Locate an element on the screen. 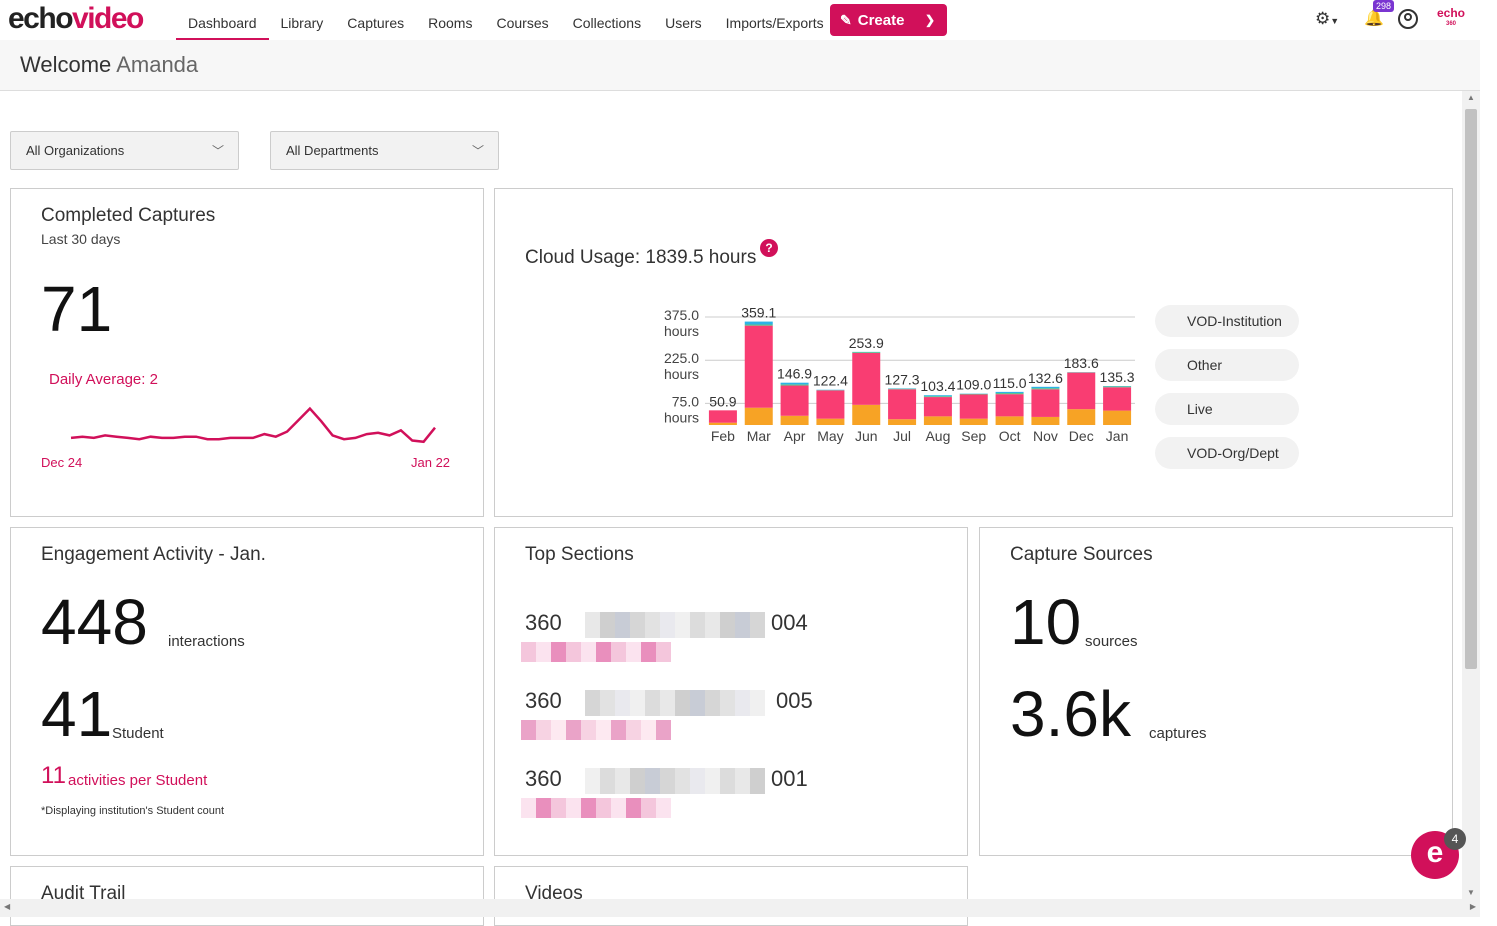  user-profile-icon is located at coordinates (1408, 19).